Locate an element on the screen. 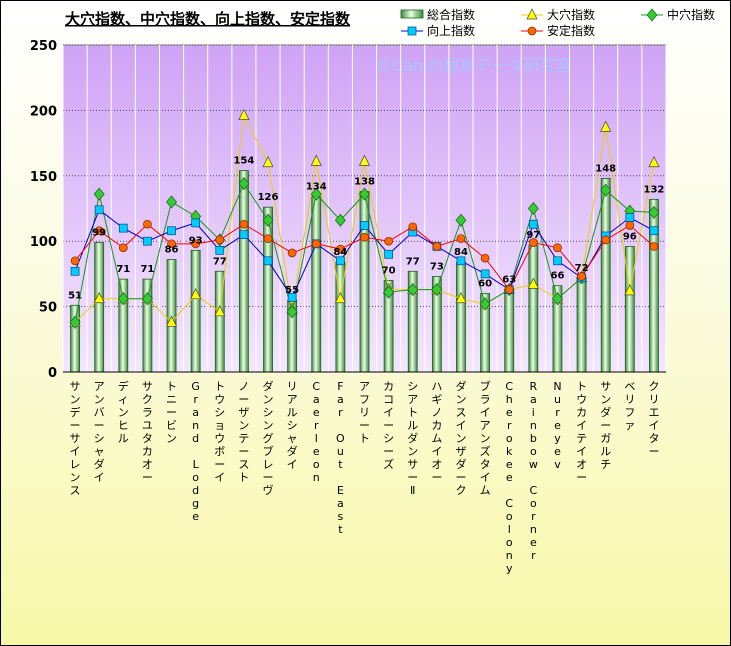  data-label: 72 is located at coordinates (582, 268).